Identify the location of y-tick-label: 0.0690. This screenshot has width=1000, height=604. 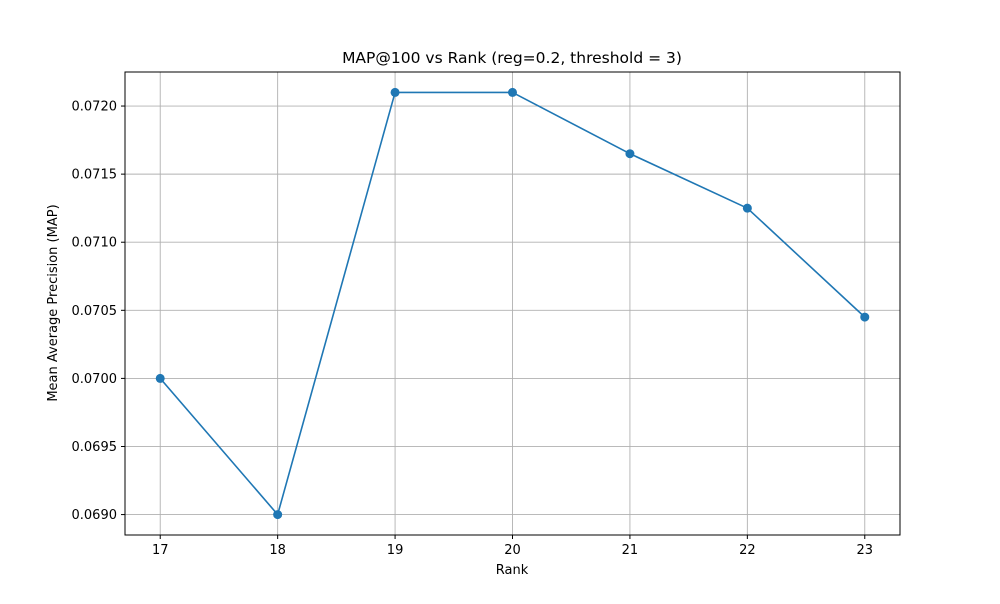
(95, 515).